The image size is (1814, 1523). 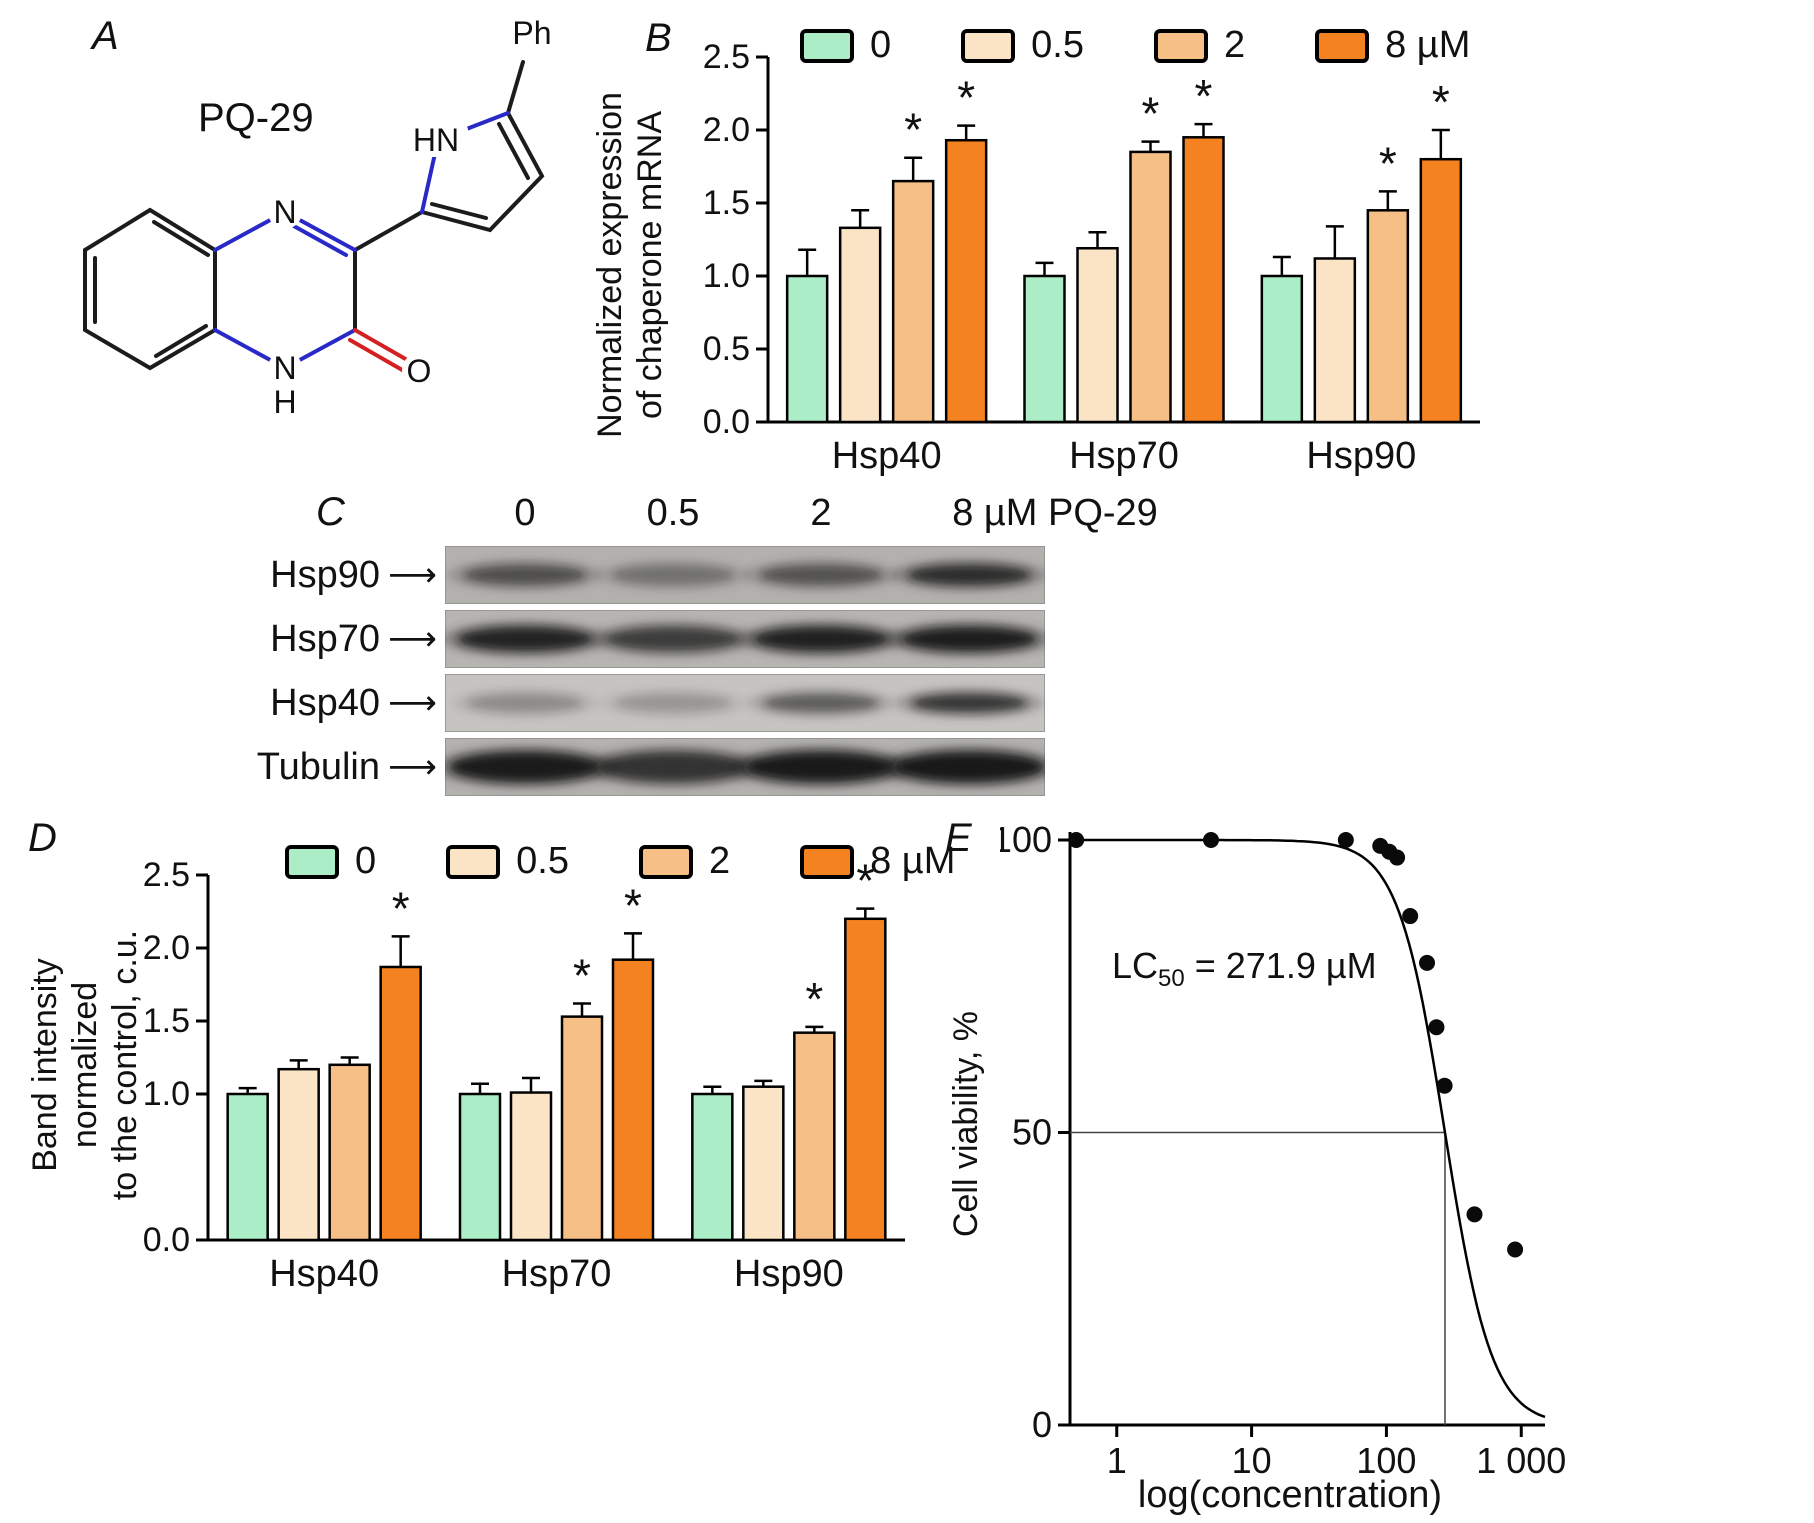 I want to click on dose-response-chart: 0 50 100 1 10 100 1 000, so click(x=1283, y=1150).